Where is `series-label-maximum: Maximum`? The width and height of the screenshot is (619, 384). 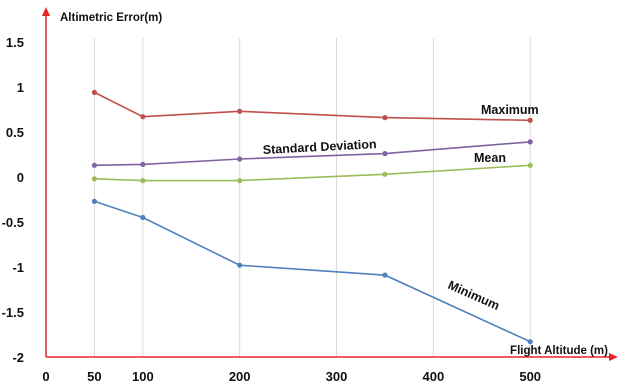
series-label-maximum: Maximum is located at coordinates (510, 110).